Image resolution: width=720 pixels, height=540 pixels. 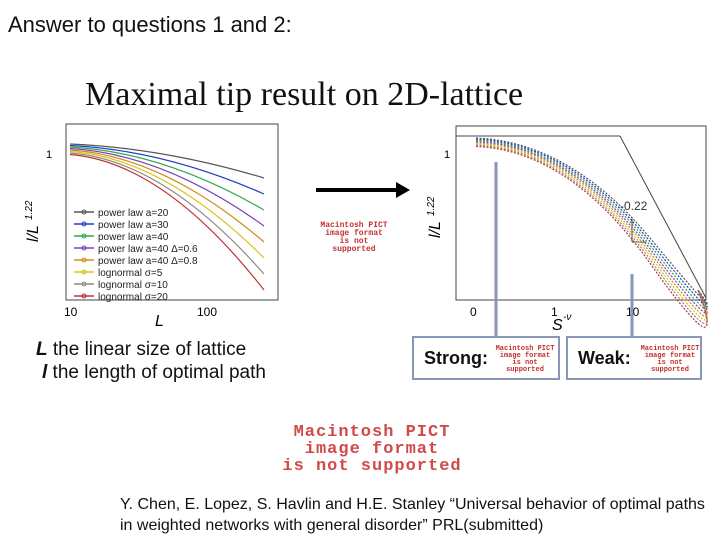 What do you see at coordinates (154, 372) in the screenshot?
I see `desc-line-path: l the length of optimal path` at bounding box center [154, 372].